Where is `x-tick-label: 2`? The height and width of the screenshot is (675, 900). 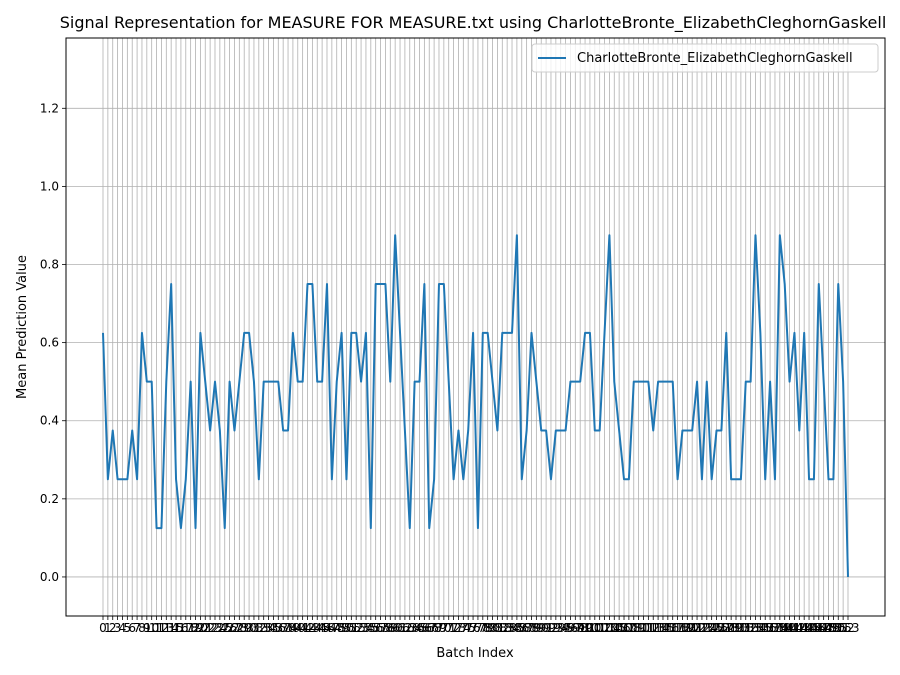
x-tick-label: 2 is located at coordinates (113, 628).